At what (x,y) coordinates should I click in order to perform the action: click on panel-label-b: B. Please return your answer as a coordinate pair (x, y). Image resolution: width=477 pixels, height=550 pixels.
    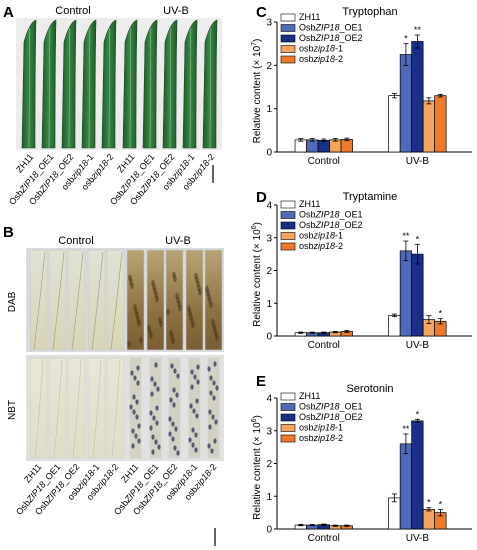
    Looking at the image, I should click on (8, 232).